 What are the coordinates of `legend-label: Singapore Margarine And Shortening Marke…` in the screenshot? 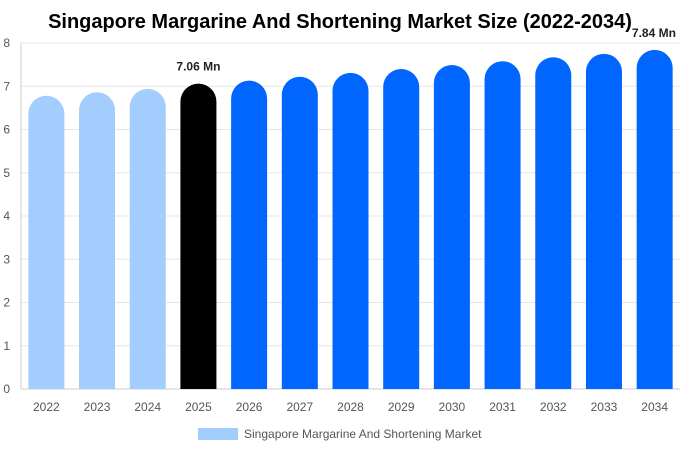 It's located at (363, 434).